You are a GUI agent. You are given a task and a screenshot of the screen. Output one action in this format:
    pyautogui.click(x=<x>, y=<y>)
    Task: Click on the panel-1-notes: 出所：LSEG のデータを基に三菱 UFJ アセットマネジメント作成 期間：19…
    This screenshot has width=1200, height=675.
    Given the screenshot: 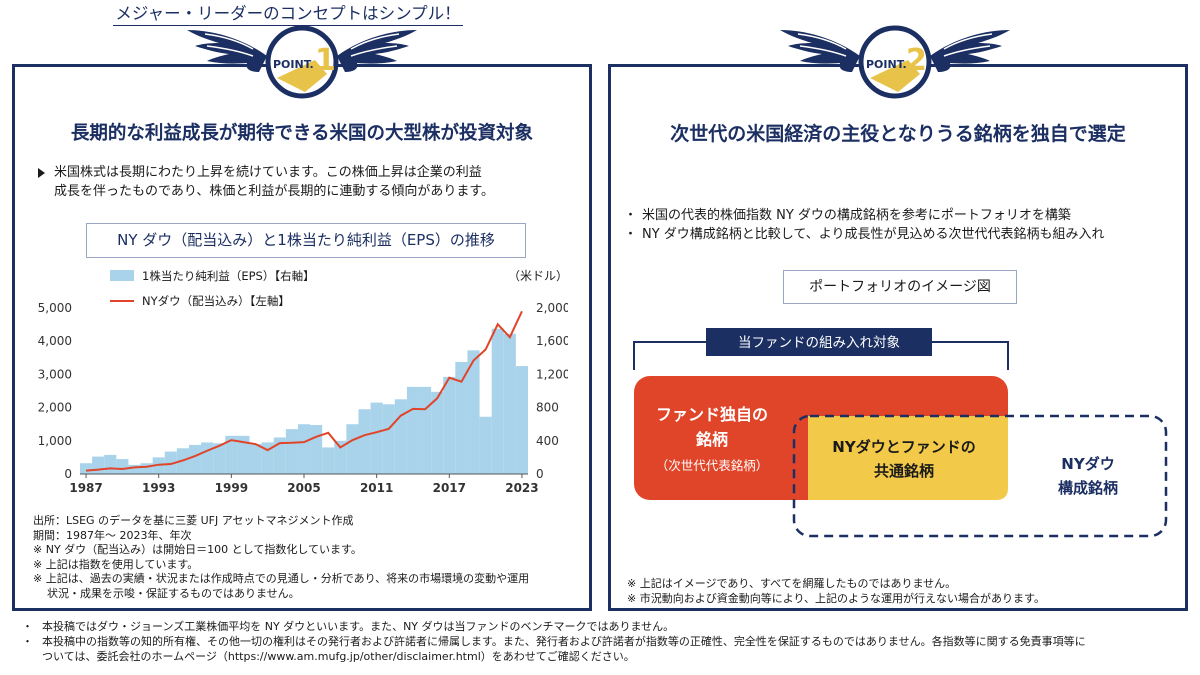 What is the action you would take?
    pyautogui.click(x=310, y=557)
    